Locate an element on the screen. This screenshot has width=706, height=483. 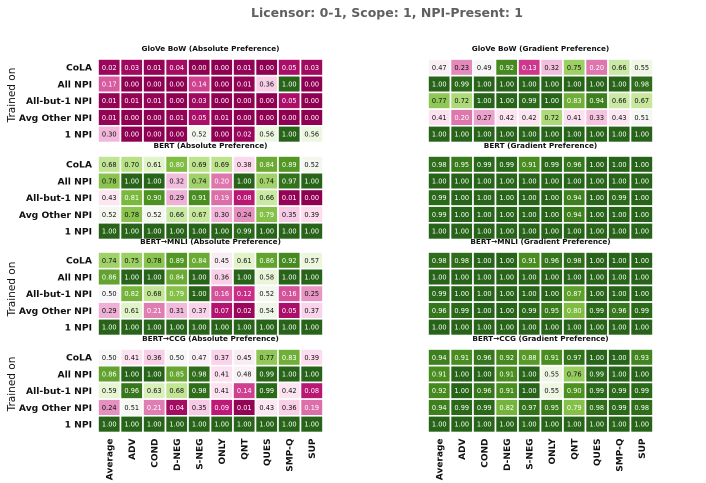
cell-value: 0.45 is located at coordinates (221, 261).